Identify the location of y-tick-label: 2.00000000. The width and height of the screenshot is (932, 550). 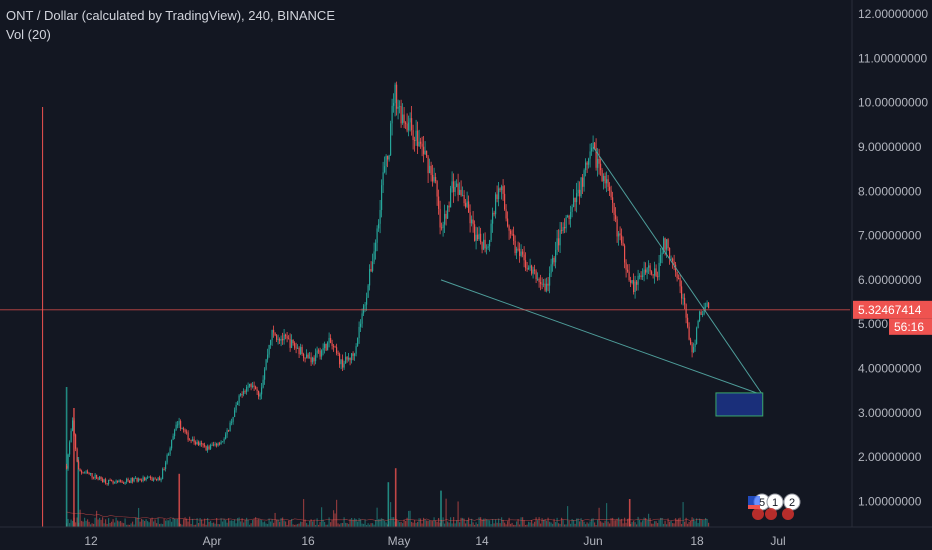
(890, 457).